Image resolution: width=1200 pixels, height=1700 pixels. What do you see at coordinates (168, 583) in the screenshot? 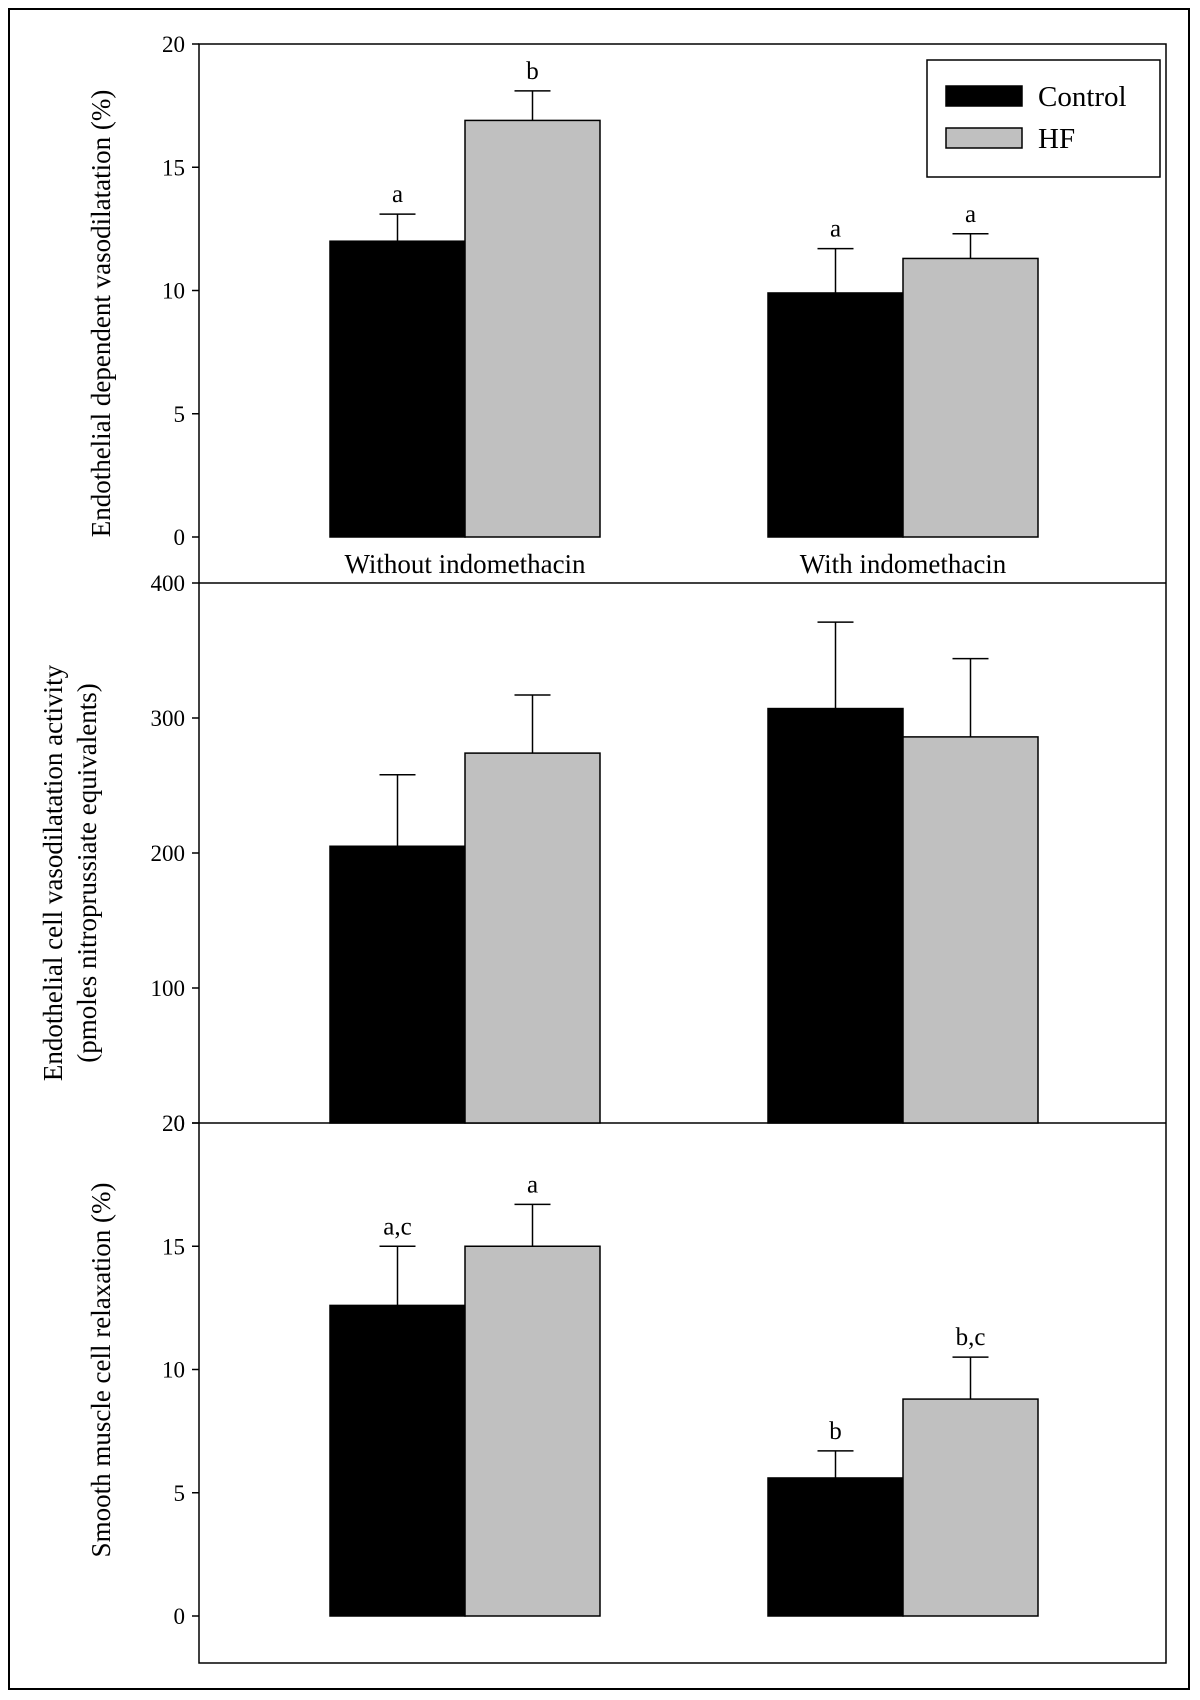
I see `y-tick-label: 400` at bounding box center [168, 583].